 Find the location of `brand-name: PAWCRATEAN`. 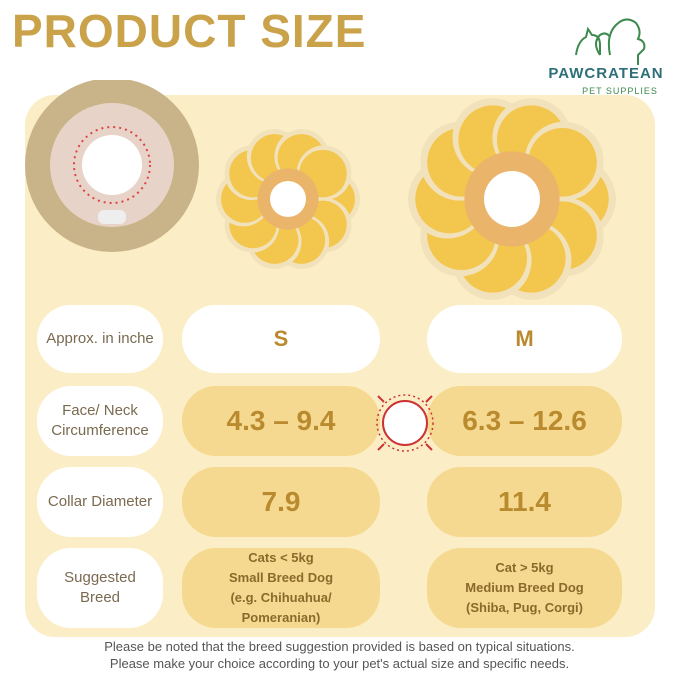

brand-name: PAWCRATEAN is located at coordinates (605, 73).